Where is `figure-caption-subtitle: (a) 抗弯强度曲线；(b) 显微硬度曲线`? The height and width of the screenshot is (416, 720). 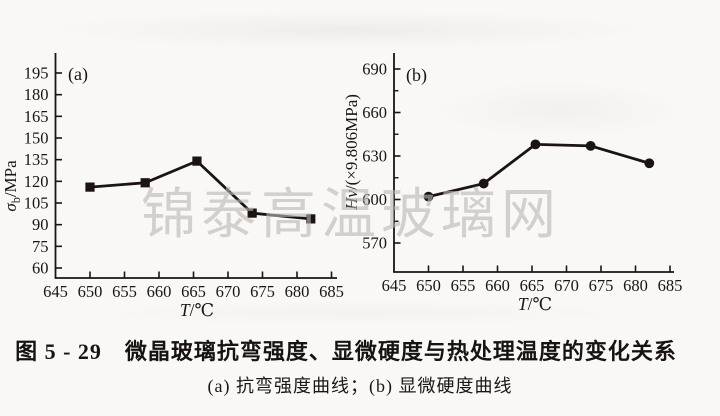
figure-caption-subtitle: (a) 抗弯强度曲线；(b) 显微硬度曲线 is located at coordinates (360, 386).